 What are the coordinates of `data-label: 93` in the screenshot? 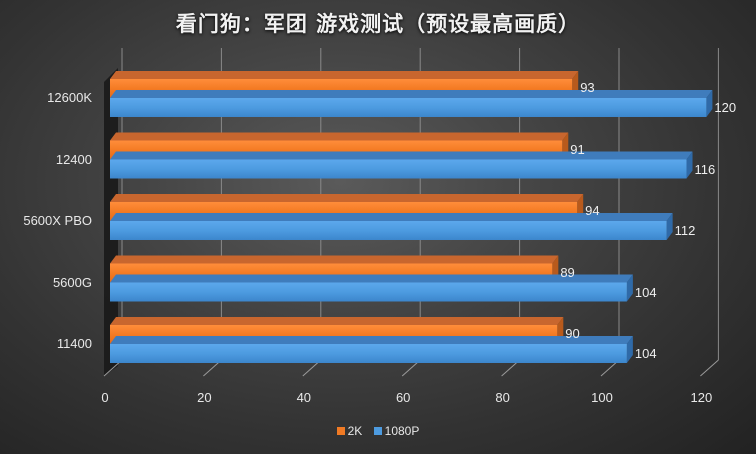 It's located at (587, 87).